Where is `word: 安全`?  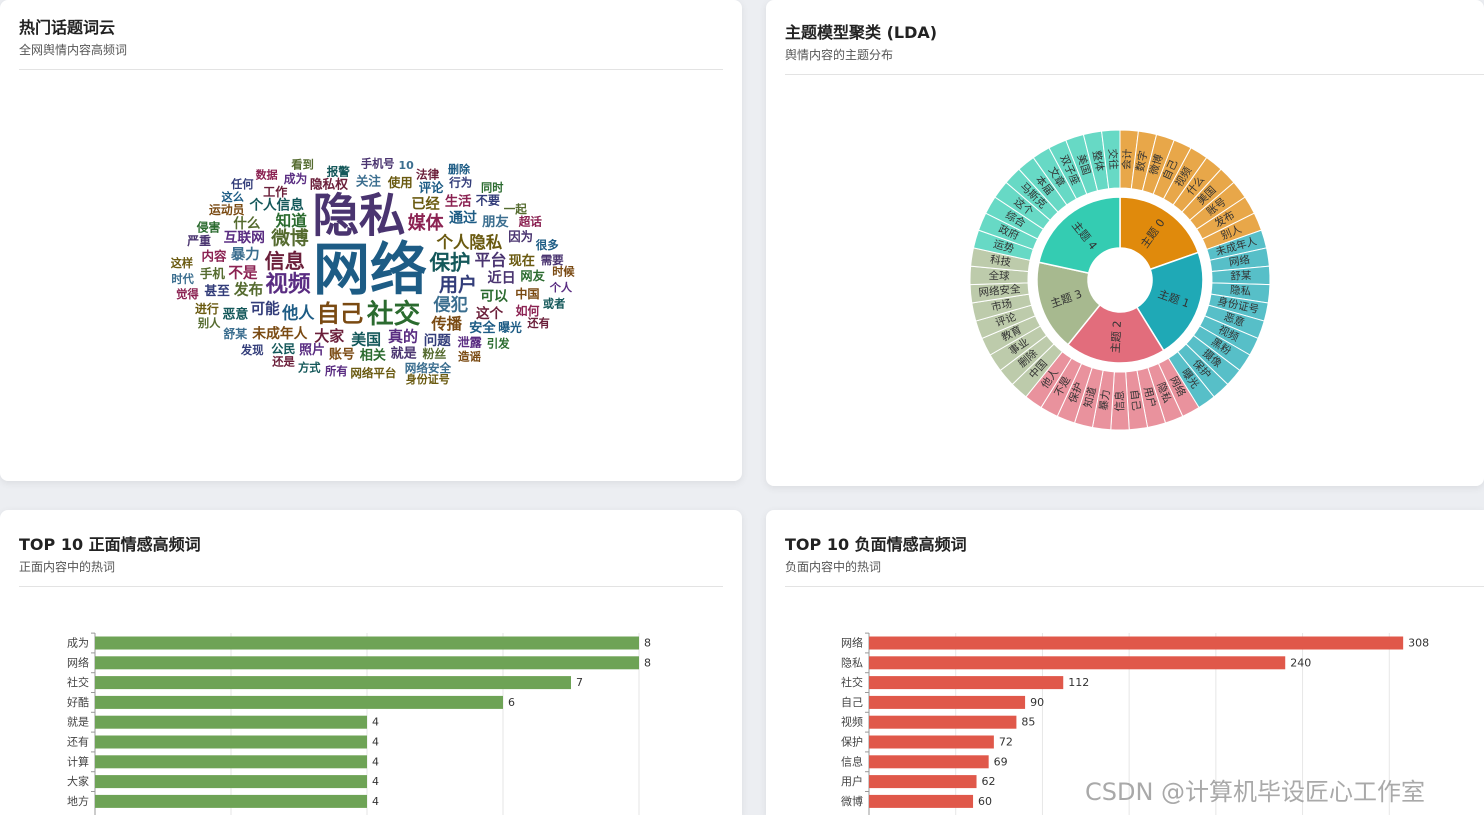 word: 安全 is located at coordinates (482, 327).